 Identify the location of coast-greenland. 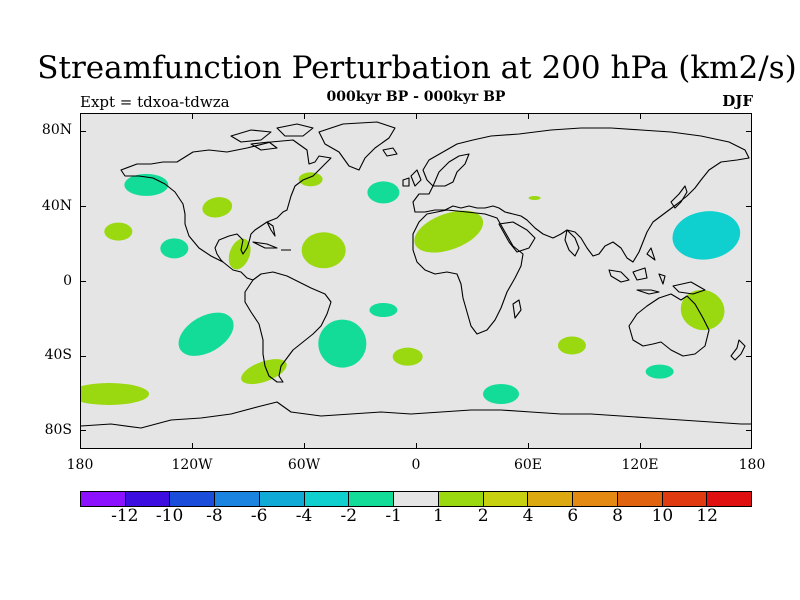
(357, 146).